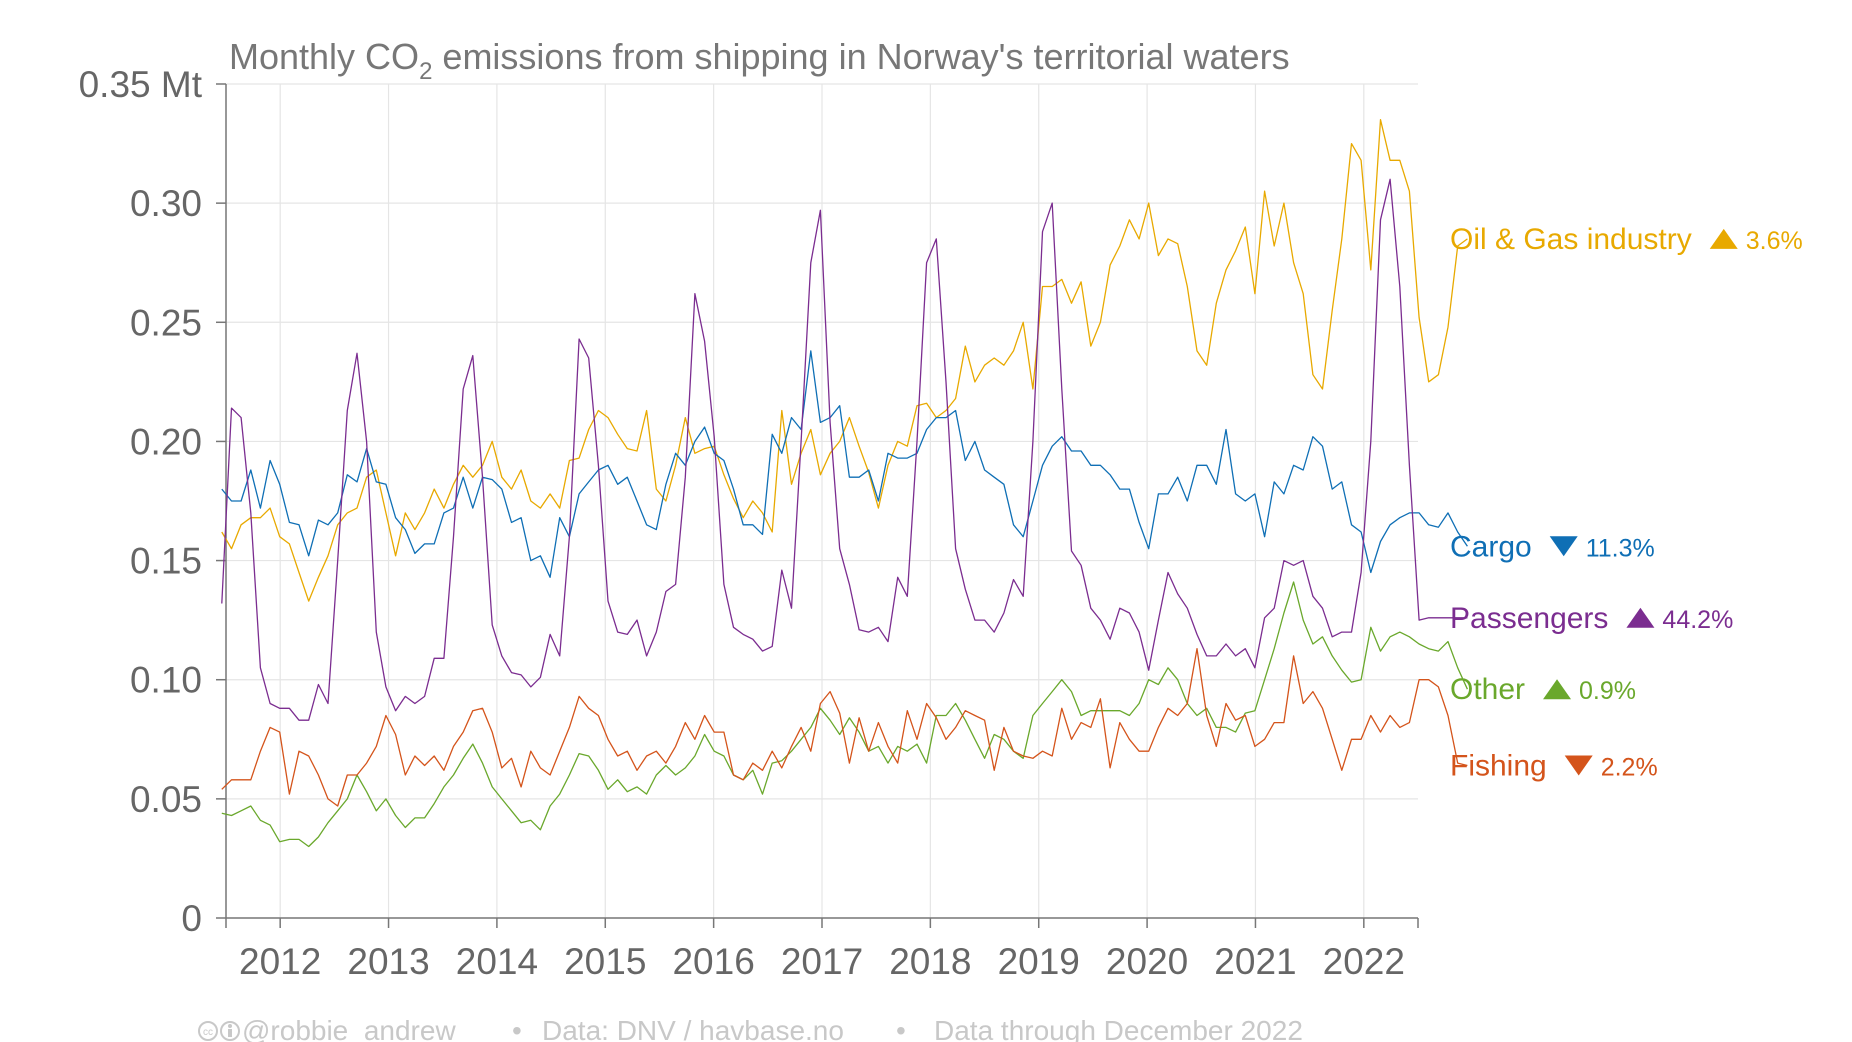  I want to click on y-tick-label: 0.10, so click(166, 680).